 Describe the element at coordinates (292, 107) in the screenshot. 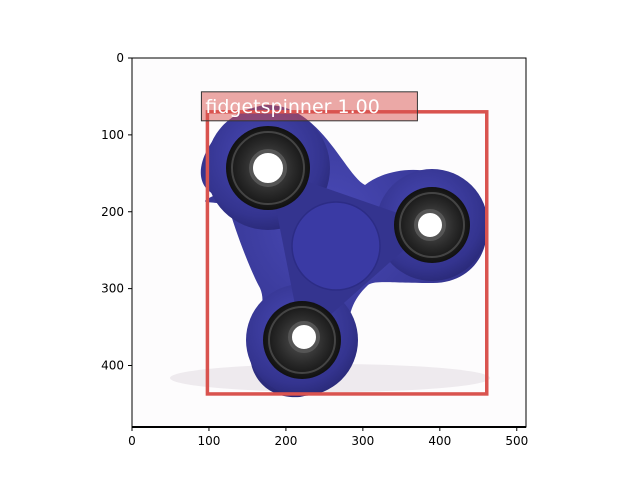

I see `detection-label: fidgetspinner 1.00` at that location.